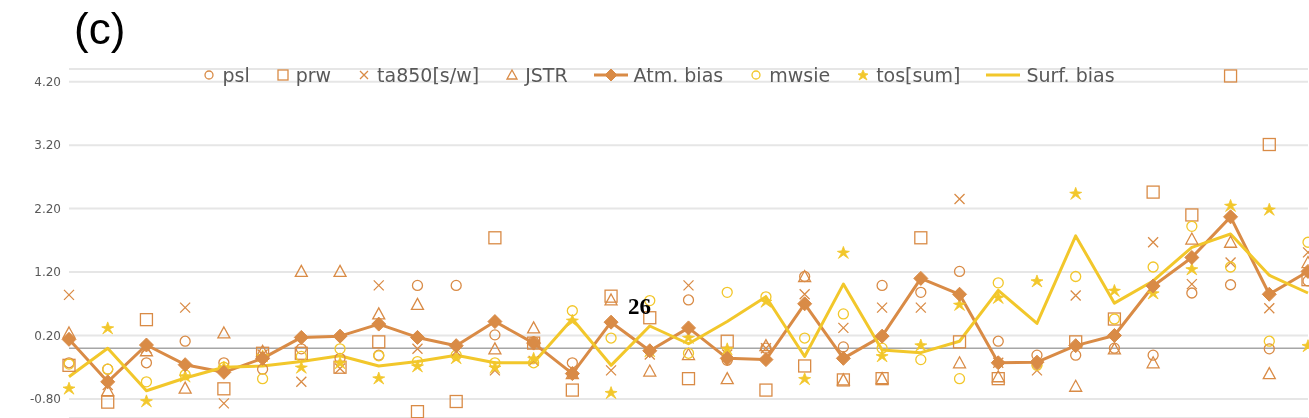  What do you see at coordinates (428, 75) in the screenshot?
I see `legend-label: ta850[s/w]` at bounding box center [428, 75].